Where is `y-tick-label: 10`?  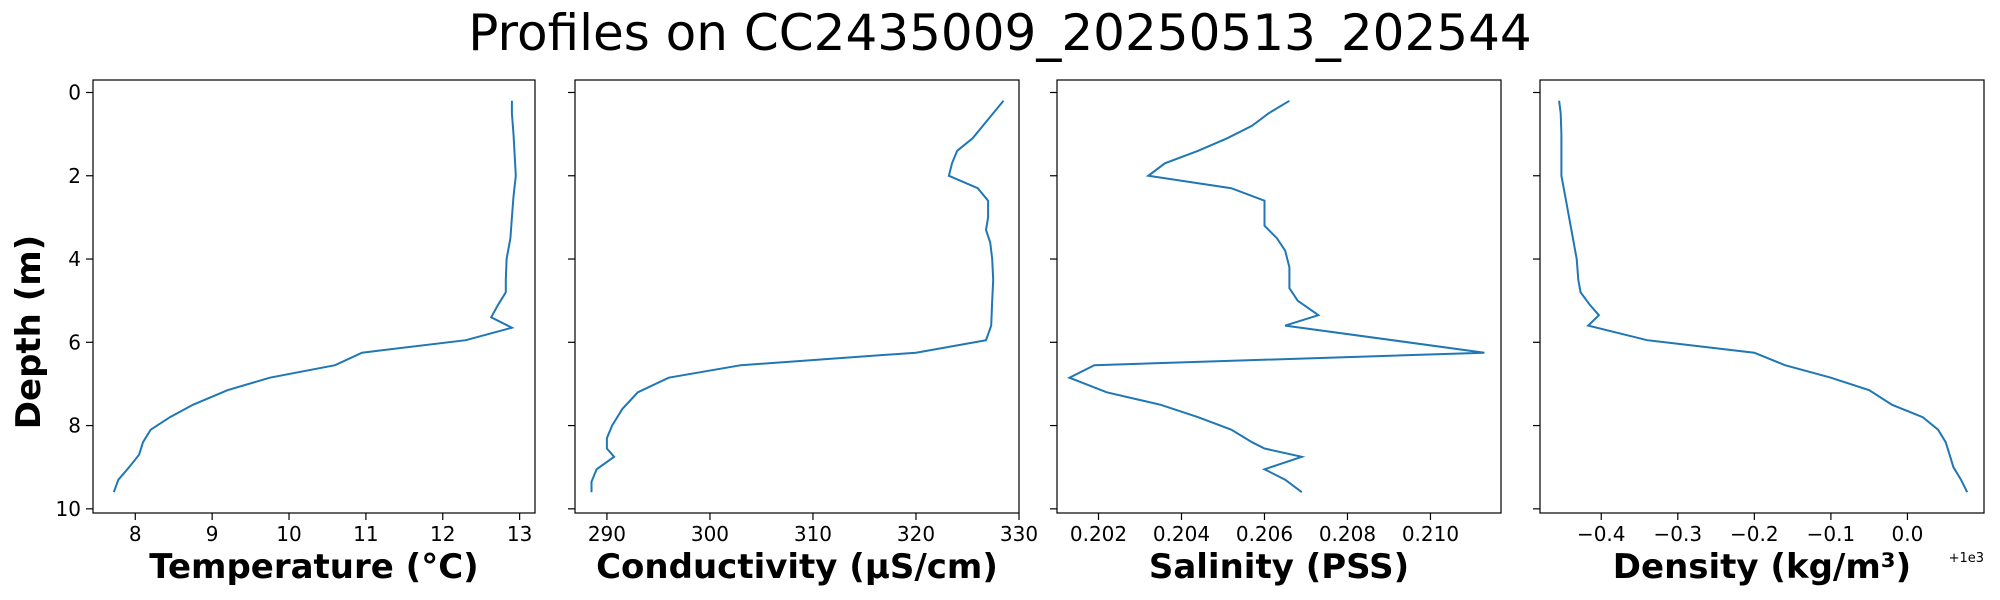
y-tick-label: 10 is located at coordinates (68, 509).